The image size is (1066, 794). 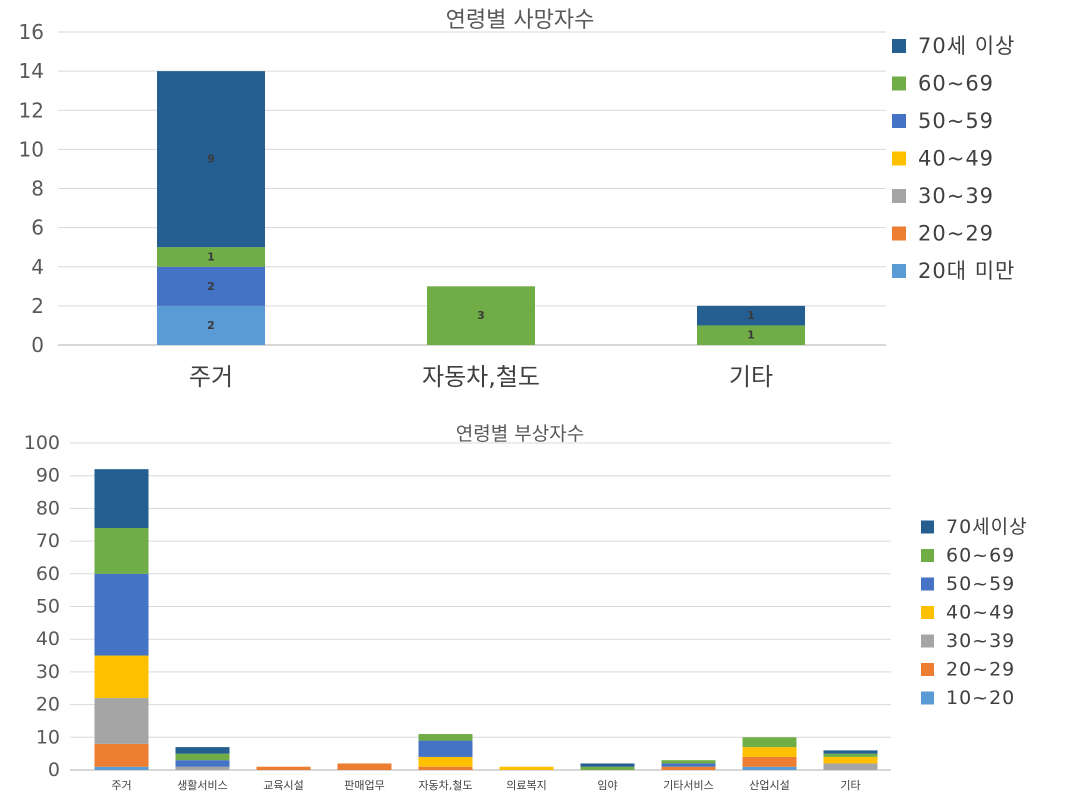 I want to click on legend-label: 70세이상, so click(x=987, y=527).